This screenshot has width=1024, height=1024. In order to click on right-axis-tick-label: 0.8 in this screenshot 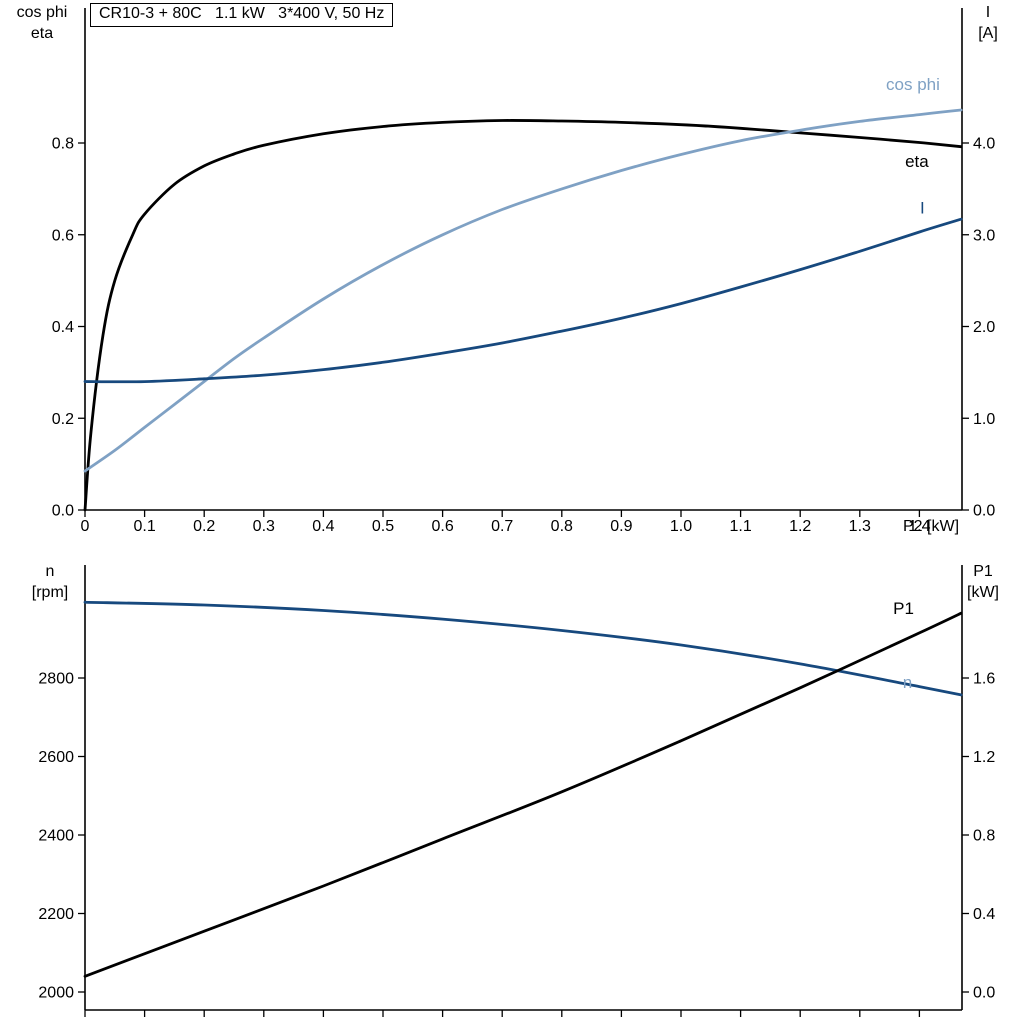, I will do `click(984, 836)`.